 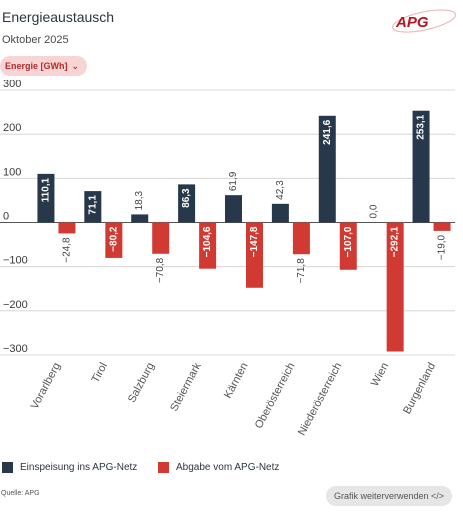 I want to click on y-tick-label: −300, so click(x=15, y=349).